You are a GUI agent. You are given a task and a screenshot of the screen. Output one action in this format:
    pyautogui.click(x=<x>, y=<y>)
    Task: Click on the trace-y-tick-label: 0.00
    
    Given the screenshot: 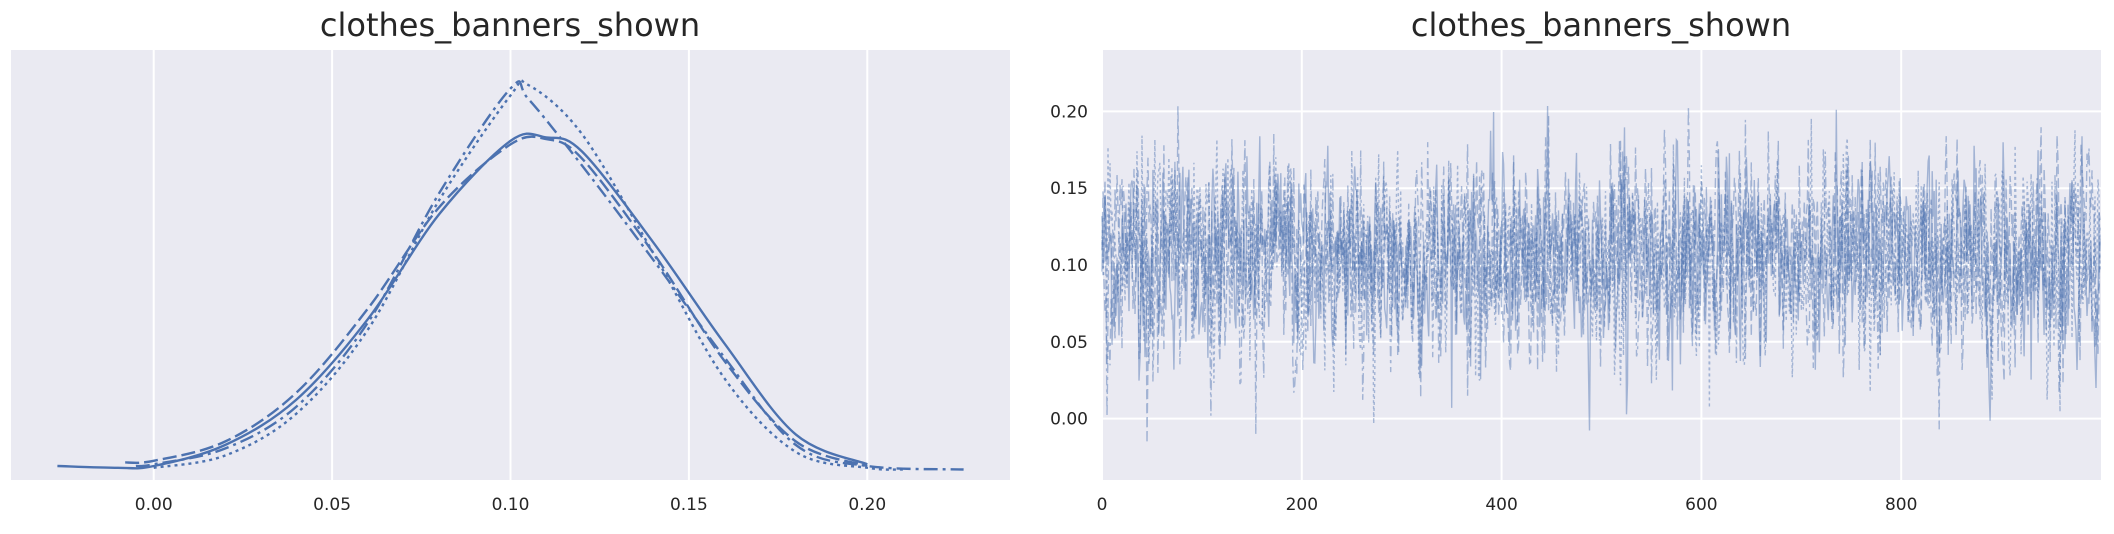 What is the action you would take?
    pyautogui.click(x=1069, y=420)
    